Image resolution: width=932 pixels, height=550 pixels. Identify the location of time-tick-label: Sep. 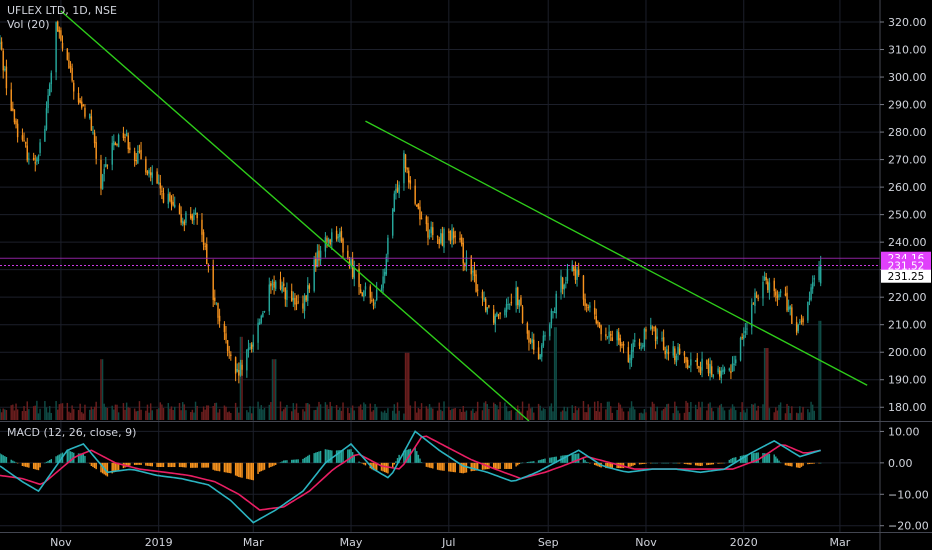
(548, 542).